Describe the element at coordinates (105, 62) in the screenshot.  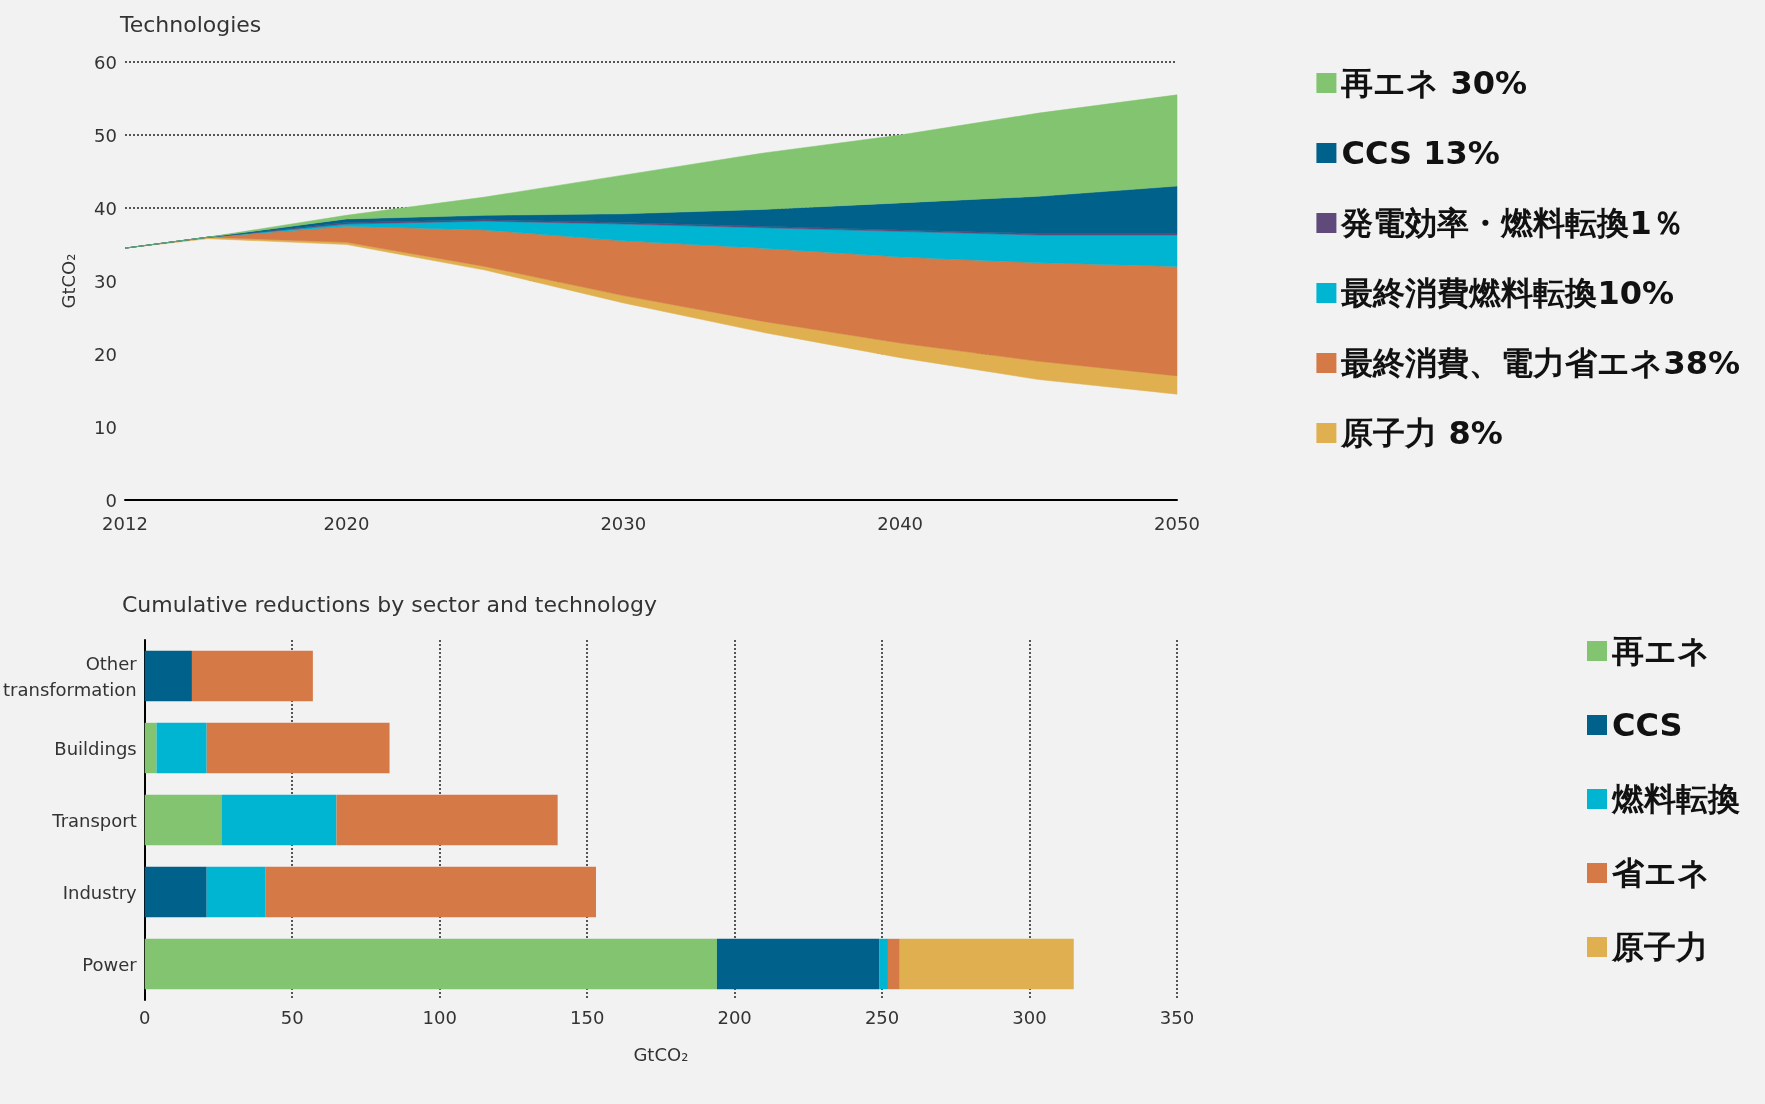
I see `y-tick-label: 60` at that location.